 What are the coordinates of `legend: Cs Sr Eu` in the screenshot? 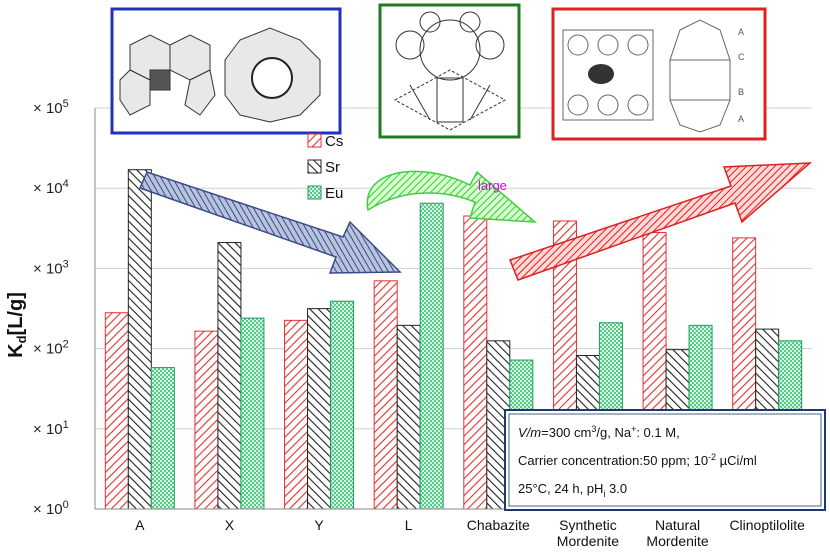 It's located at (325, 167).